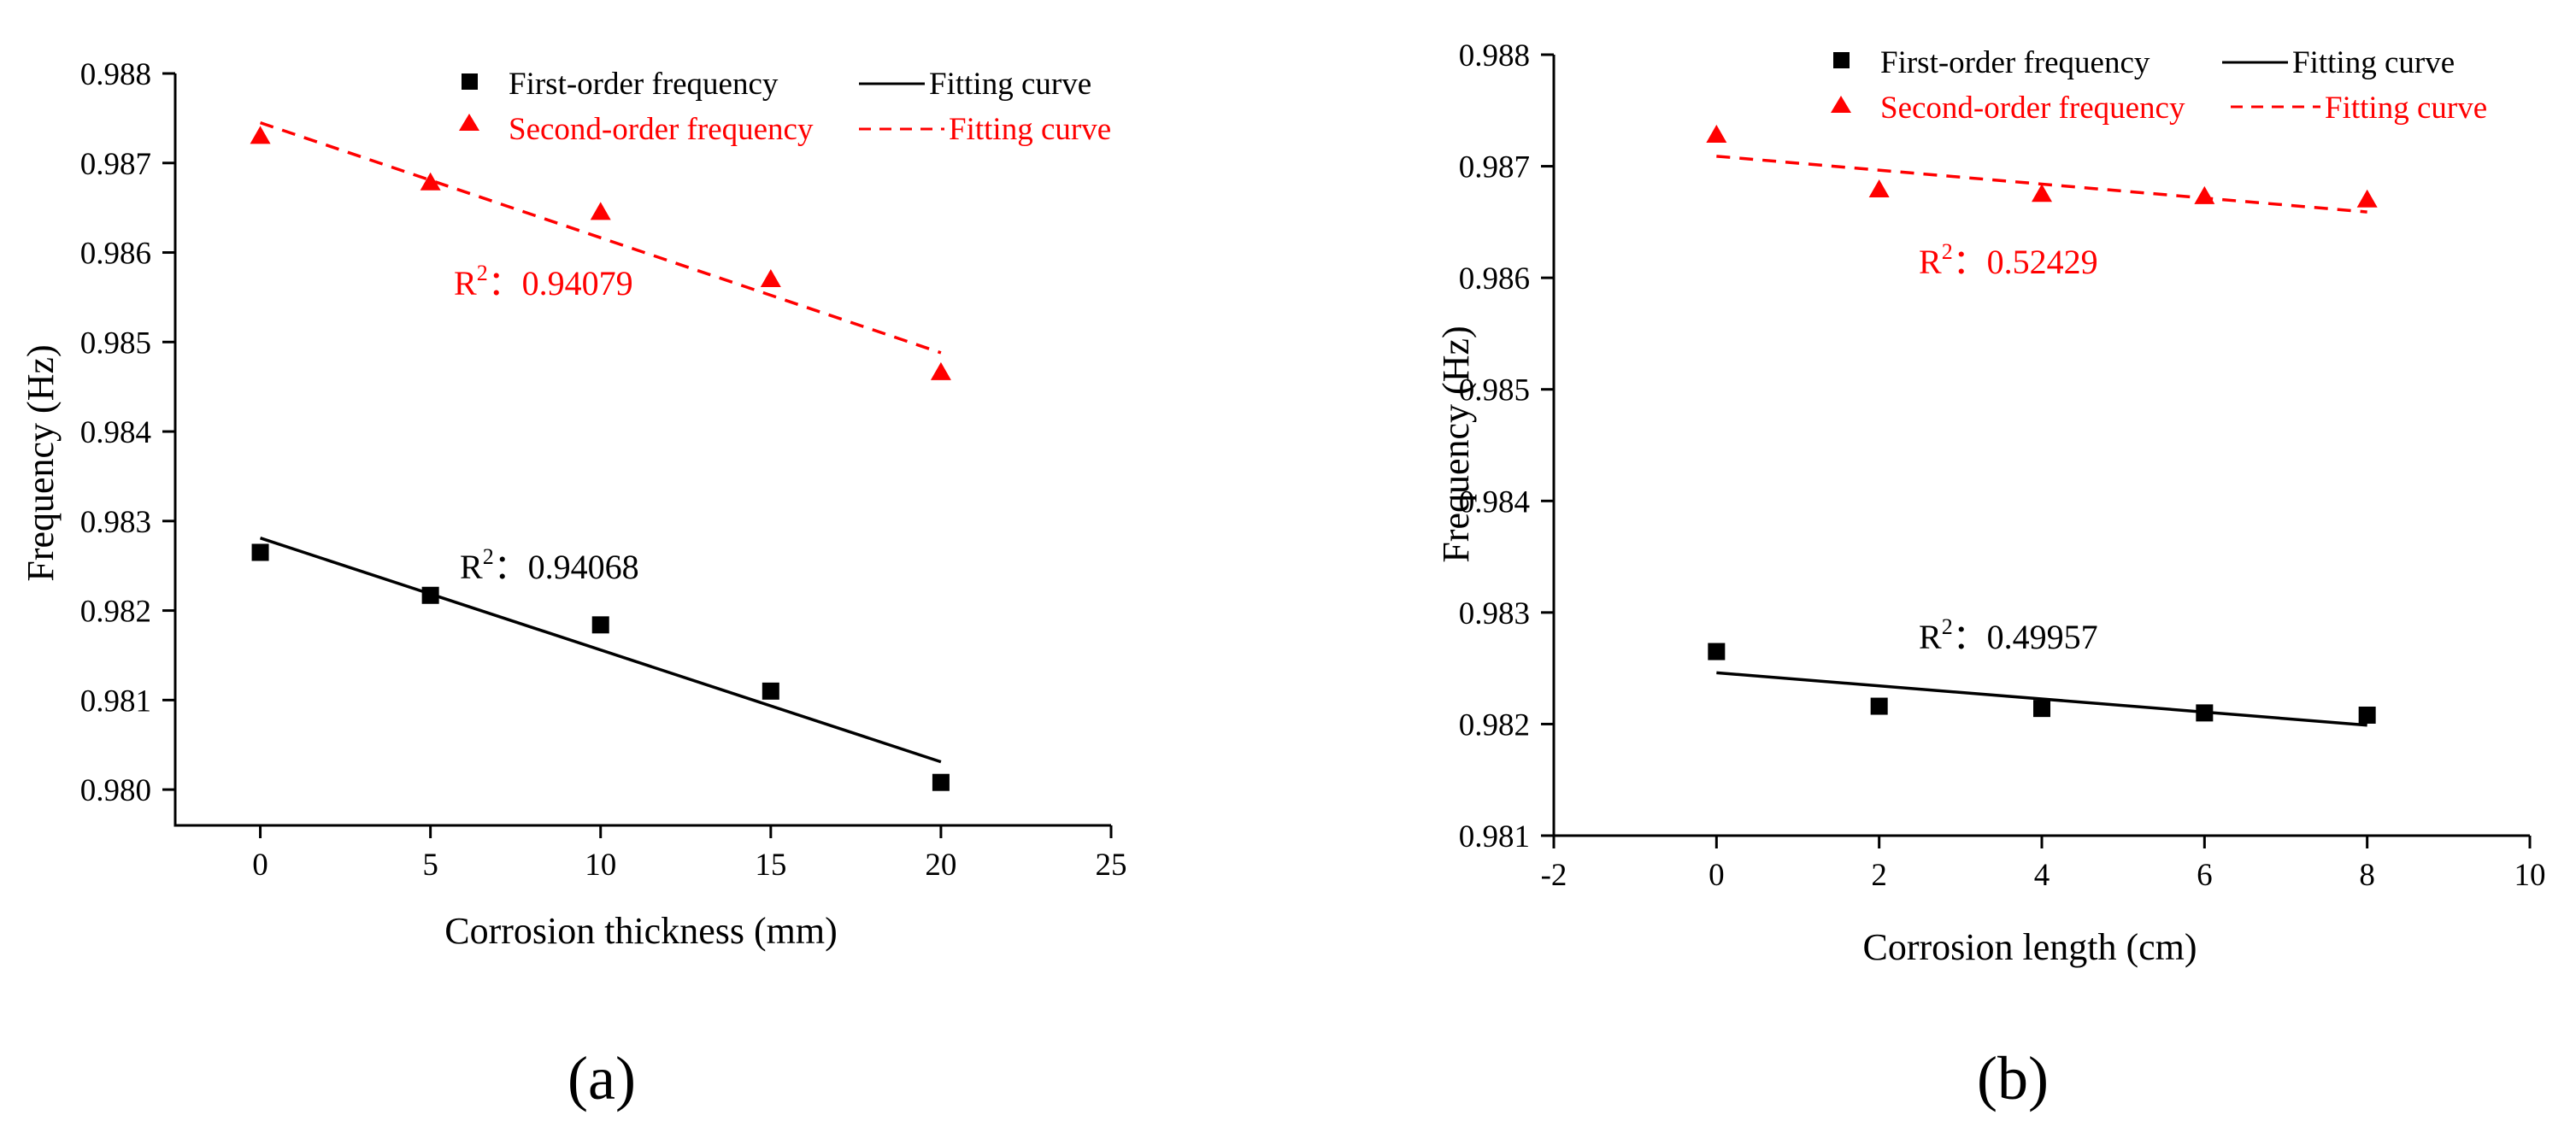 This screenshot has height=1127, width=2576. What do you see at coordinates (770, 865) in the screenshot?
I see `x-tick-label-a: 15` at bounding box center [770, 865].